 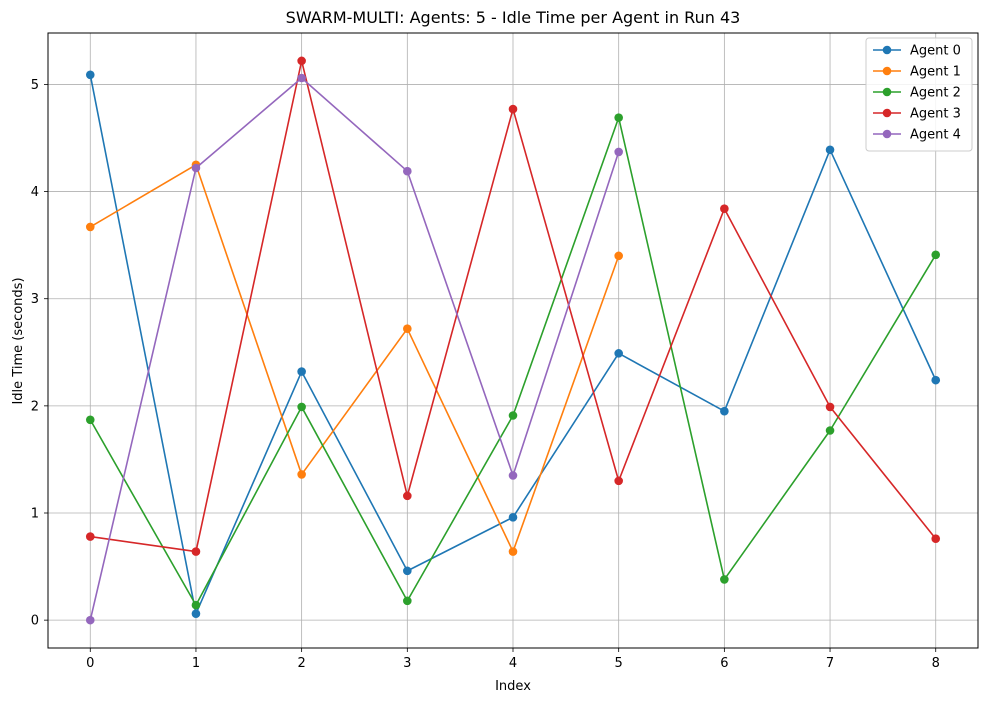 I want to click on y-ticks: 0 1 2 3 4 5, so click(x=39, y=353).